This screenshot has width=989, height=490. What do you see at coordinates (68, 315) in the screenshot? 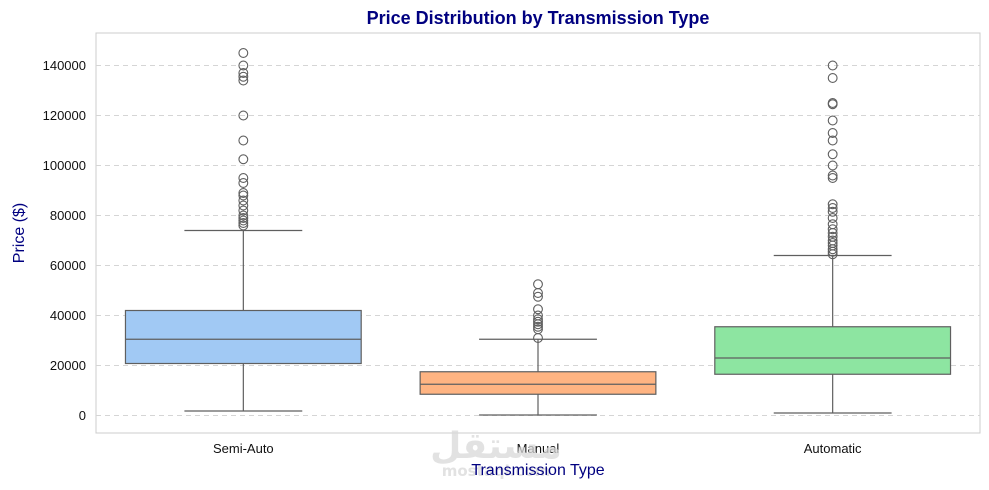
I see `y-tick-label: 40000` at bounding box center [68, 315].